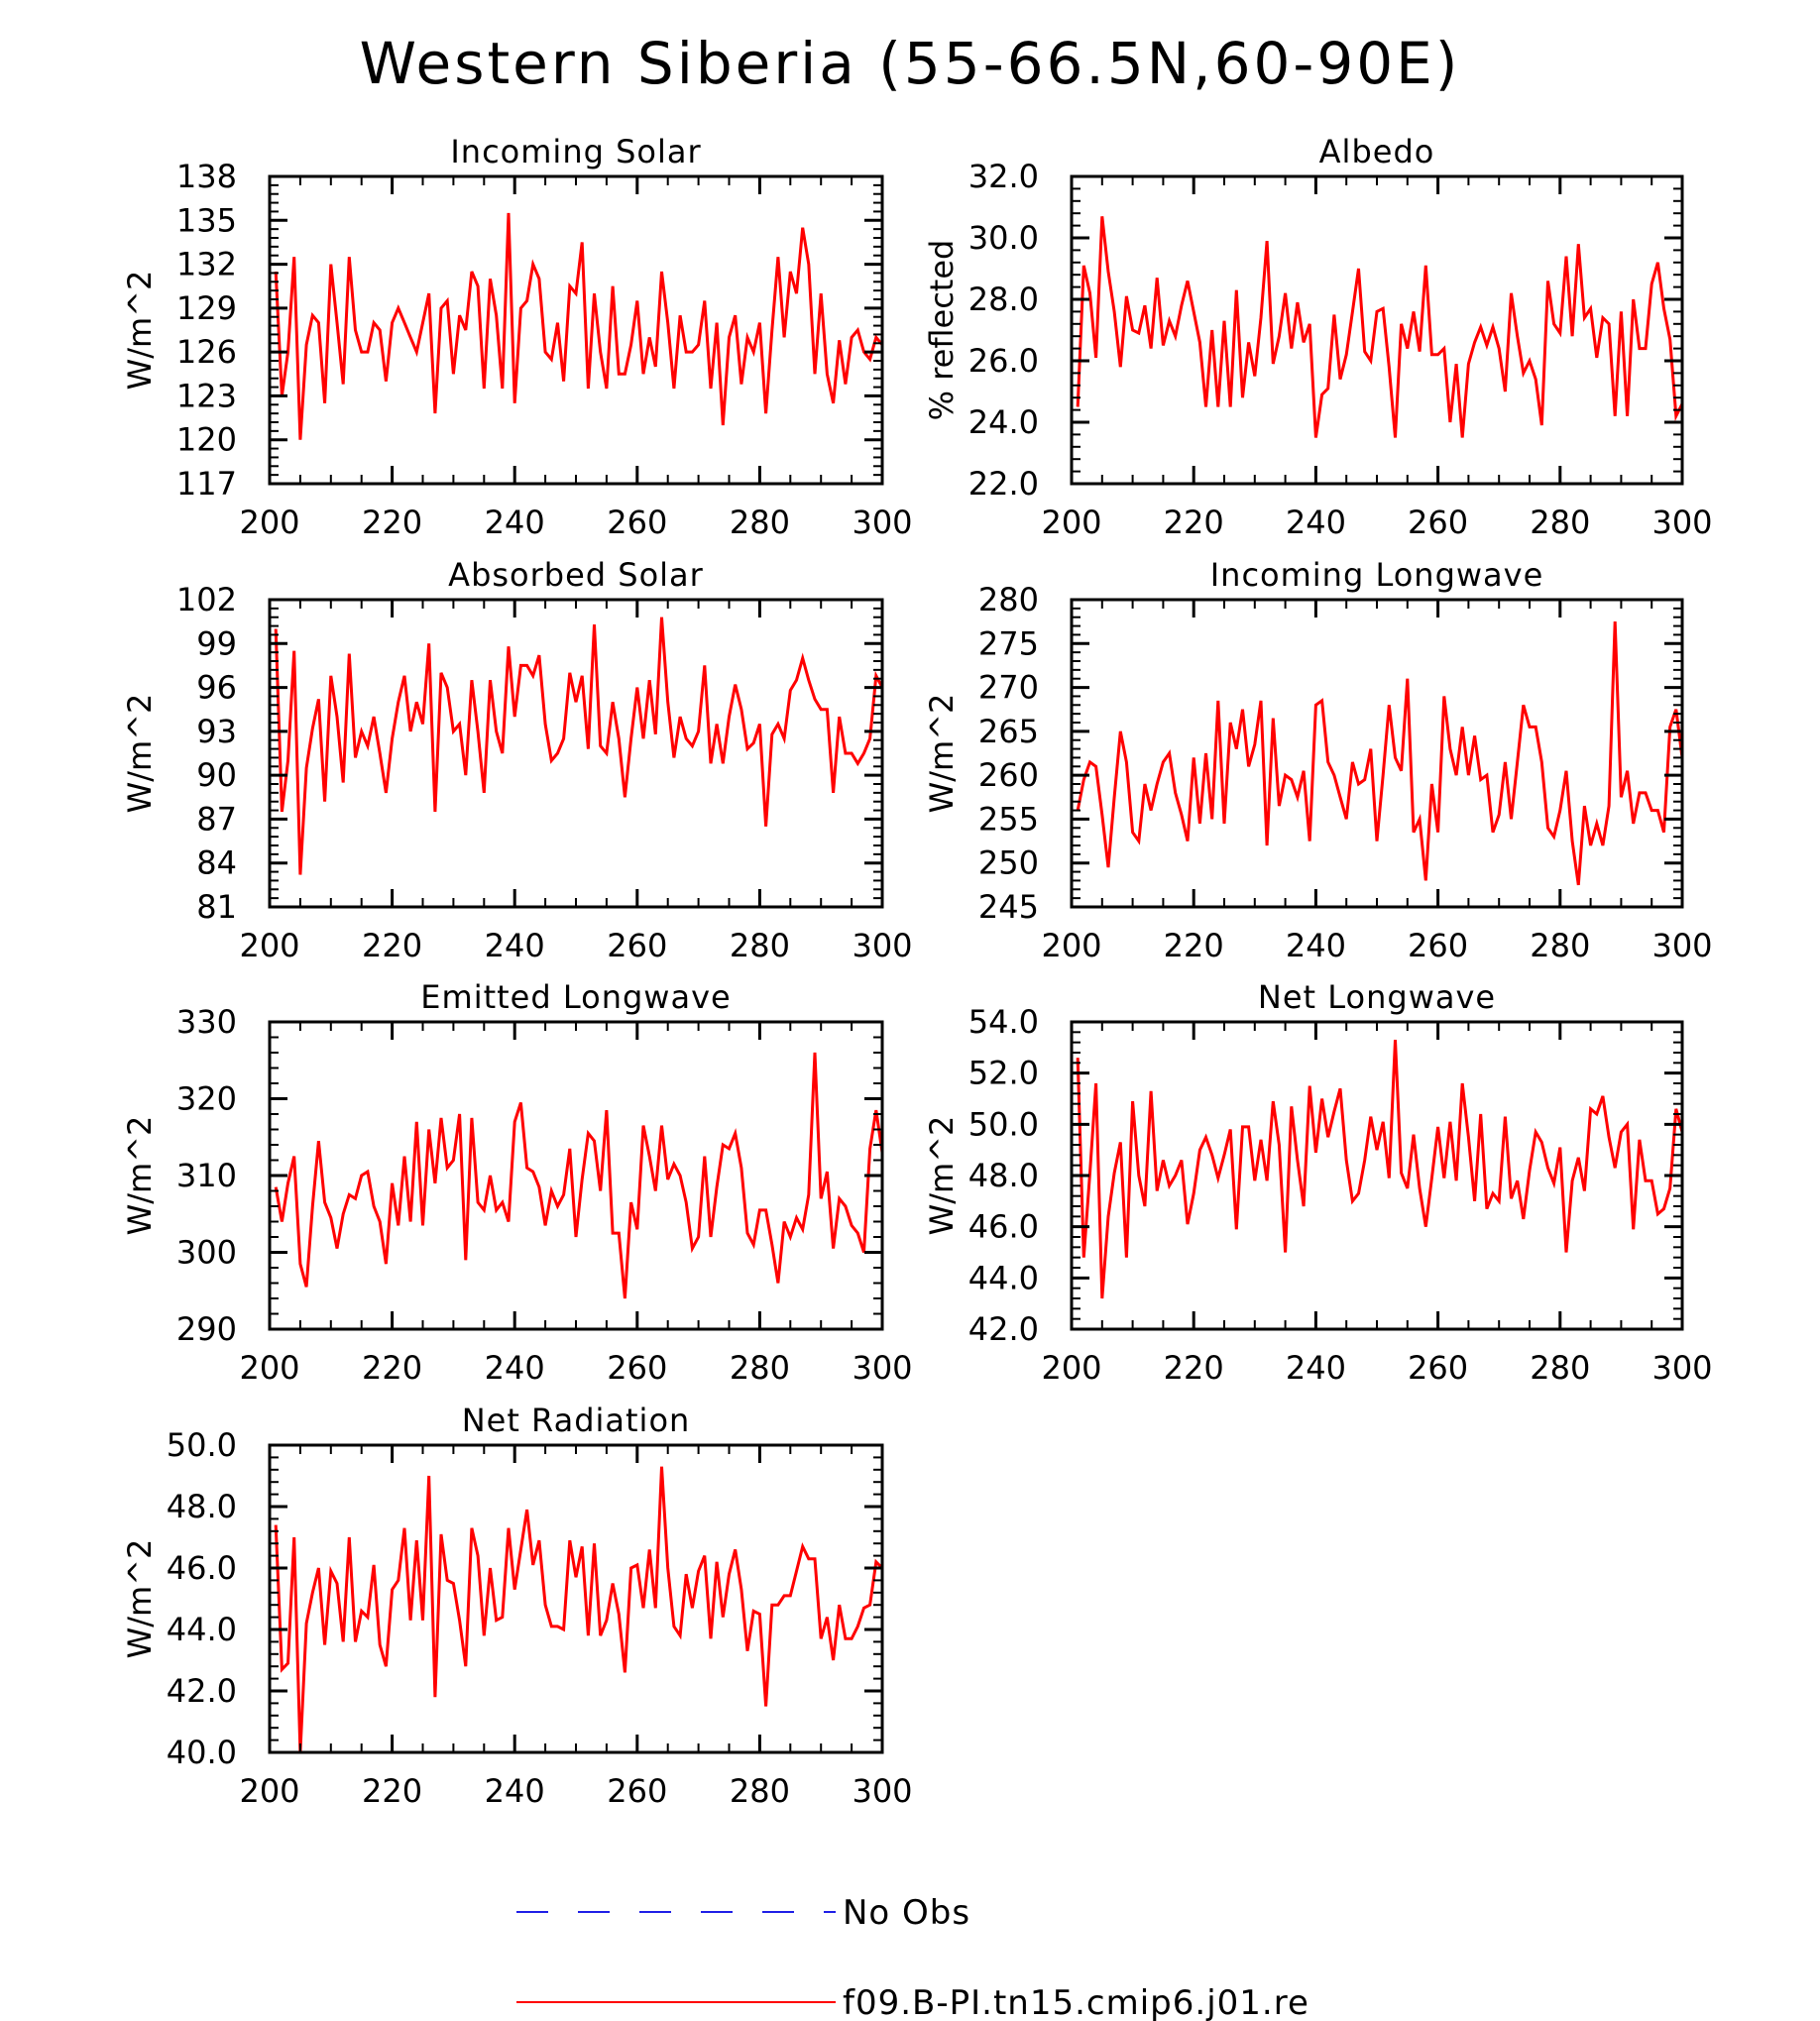 This screenshot has height=2021, width=1820. What do you see at coordinates (216, 863) in the screenshot?
I see `y-tick-label: 84` at bounding box center [216, 863].